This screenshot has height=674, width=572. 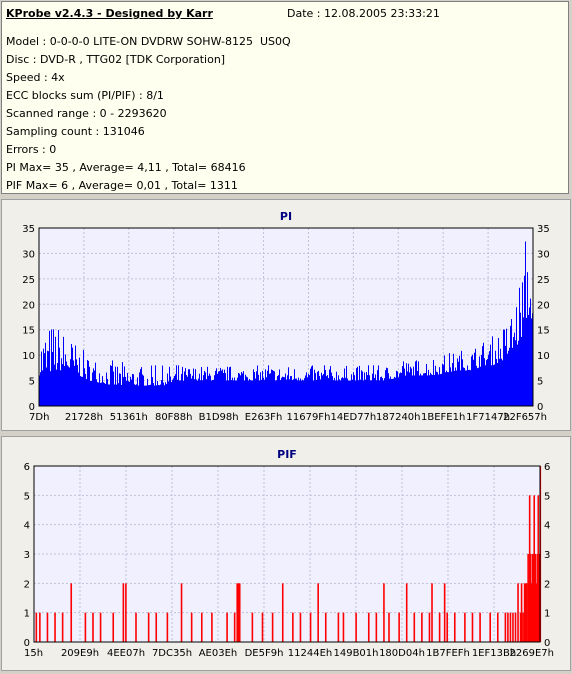 I want to click on scan-date: Date : 12.08.2005 23:33:21, so click(x=363, y=13).